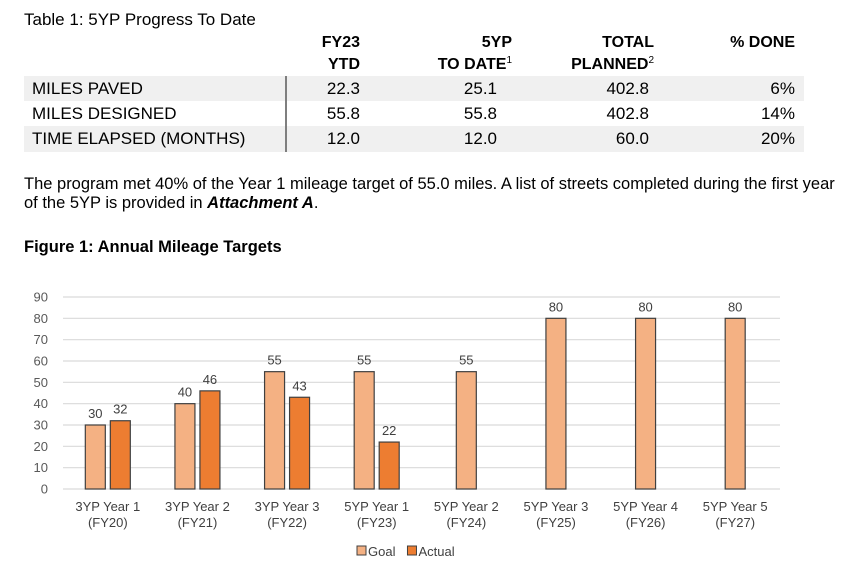 Image resolution: width=863 pixels, height=579 pixels. What do you see at coordinates (41, 361) in the screenshot?
I see `y-tick-label: 60` at bounding box center [41, 361].